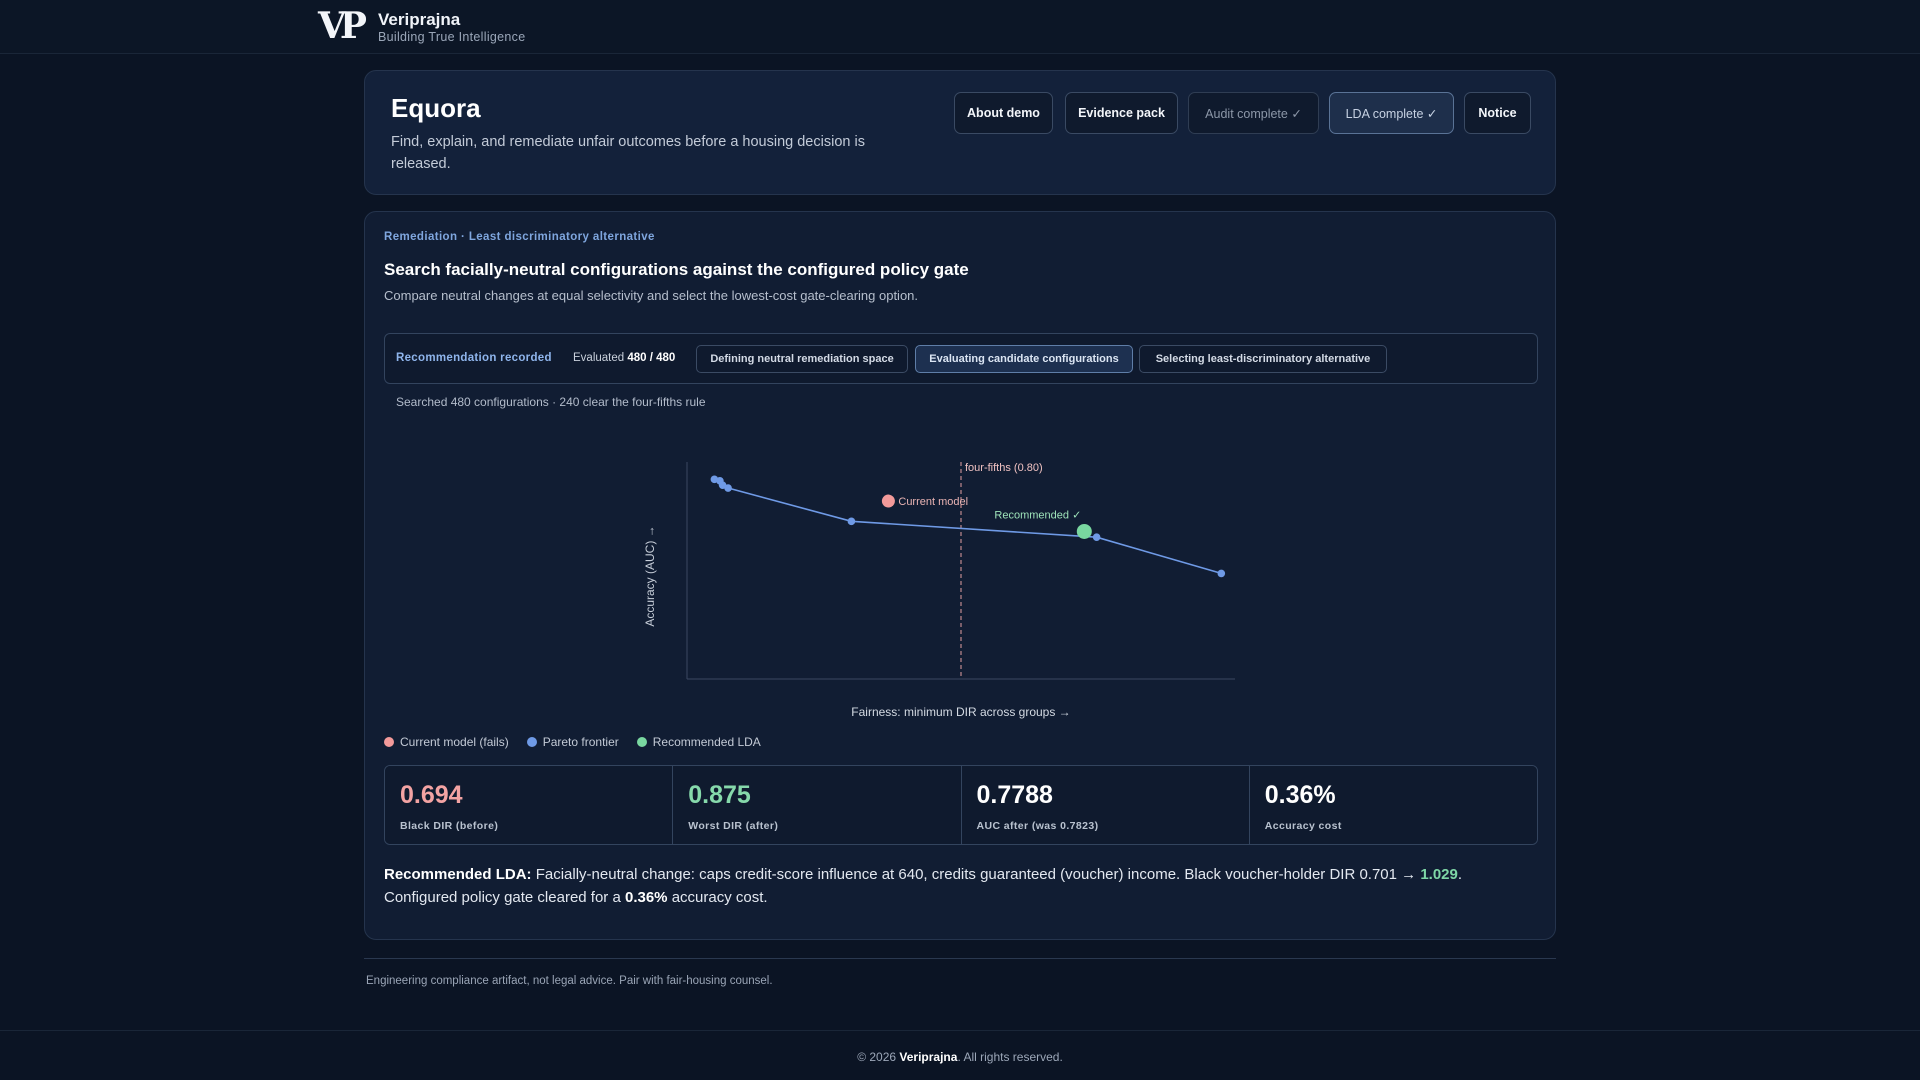 The height and width of the screenshot is (1080, 1920). Describe the element at coordinates (1024, 359) in the screenshot. I see `step-evaluating-candidates: Evaluating candidate configurations` at that location.